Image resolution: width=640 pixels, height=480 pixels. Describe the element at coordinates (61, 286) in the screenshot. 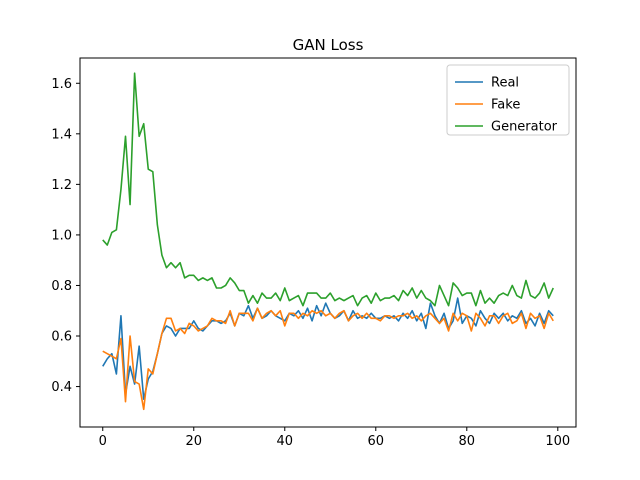

I see `y-tick-label: 0.8` at that location.